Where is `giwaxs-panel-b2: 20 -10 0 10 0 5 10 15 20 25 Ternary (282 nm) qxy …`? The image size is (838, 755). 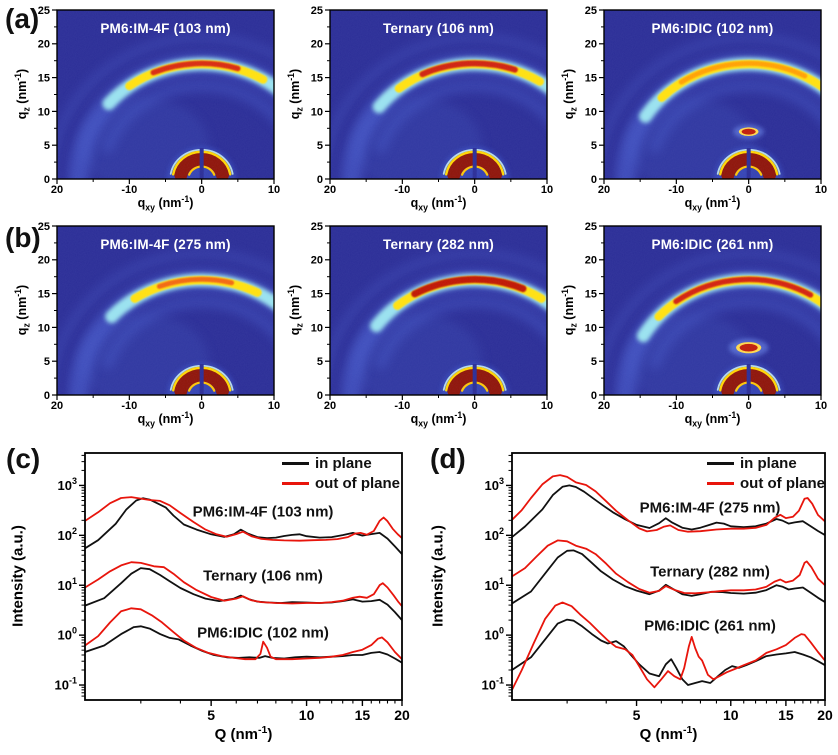
giwaxs-panel-b2: 20 -10 0 10 0 5 10 15 20 25 Ternary (282 nm) qxy … is located at coordinates (414, 325).